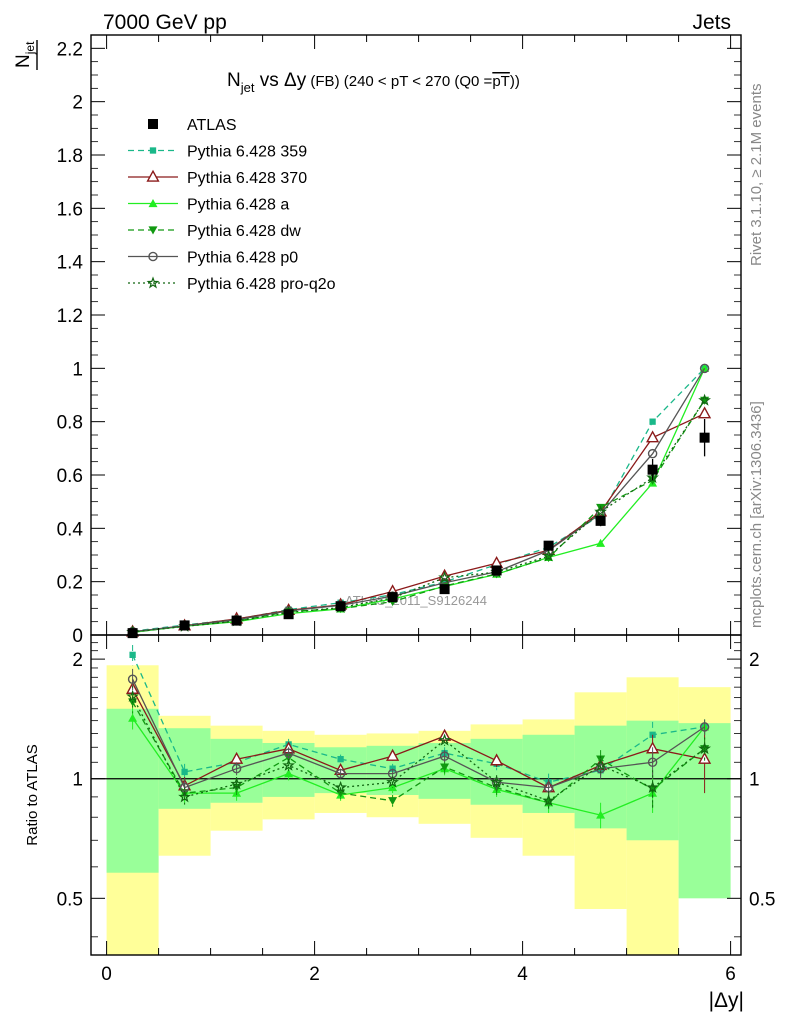  I want to click on y-axis-label: Njet, so click(25, 55).